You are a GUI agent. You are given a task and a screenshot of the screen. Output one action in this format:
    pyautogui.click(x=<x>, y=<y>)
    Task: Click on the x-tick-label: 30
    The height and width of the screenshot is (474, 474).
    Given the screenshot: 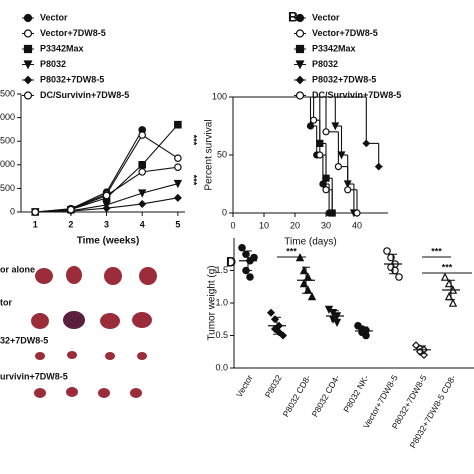 What is the action you would take?
    pyautogui.click(x=326, y=225)
    